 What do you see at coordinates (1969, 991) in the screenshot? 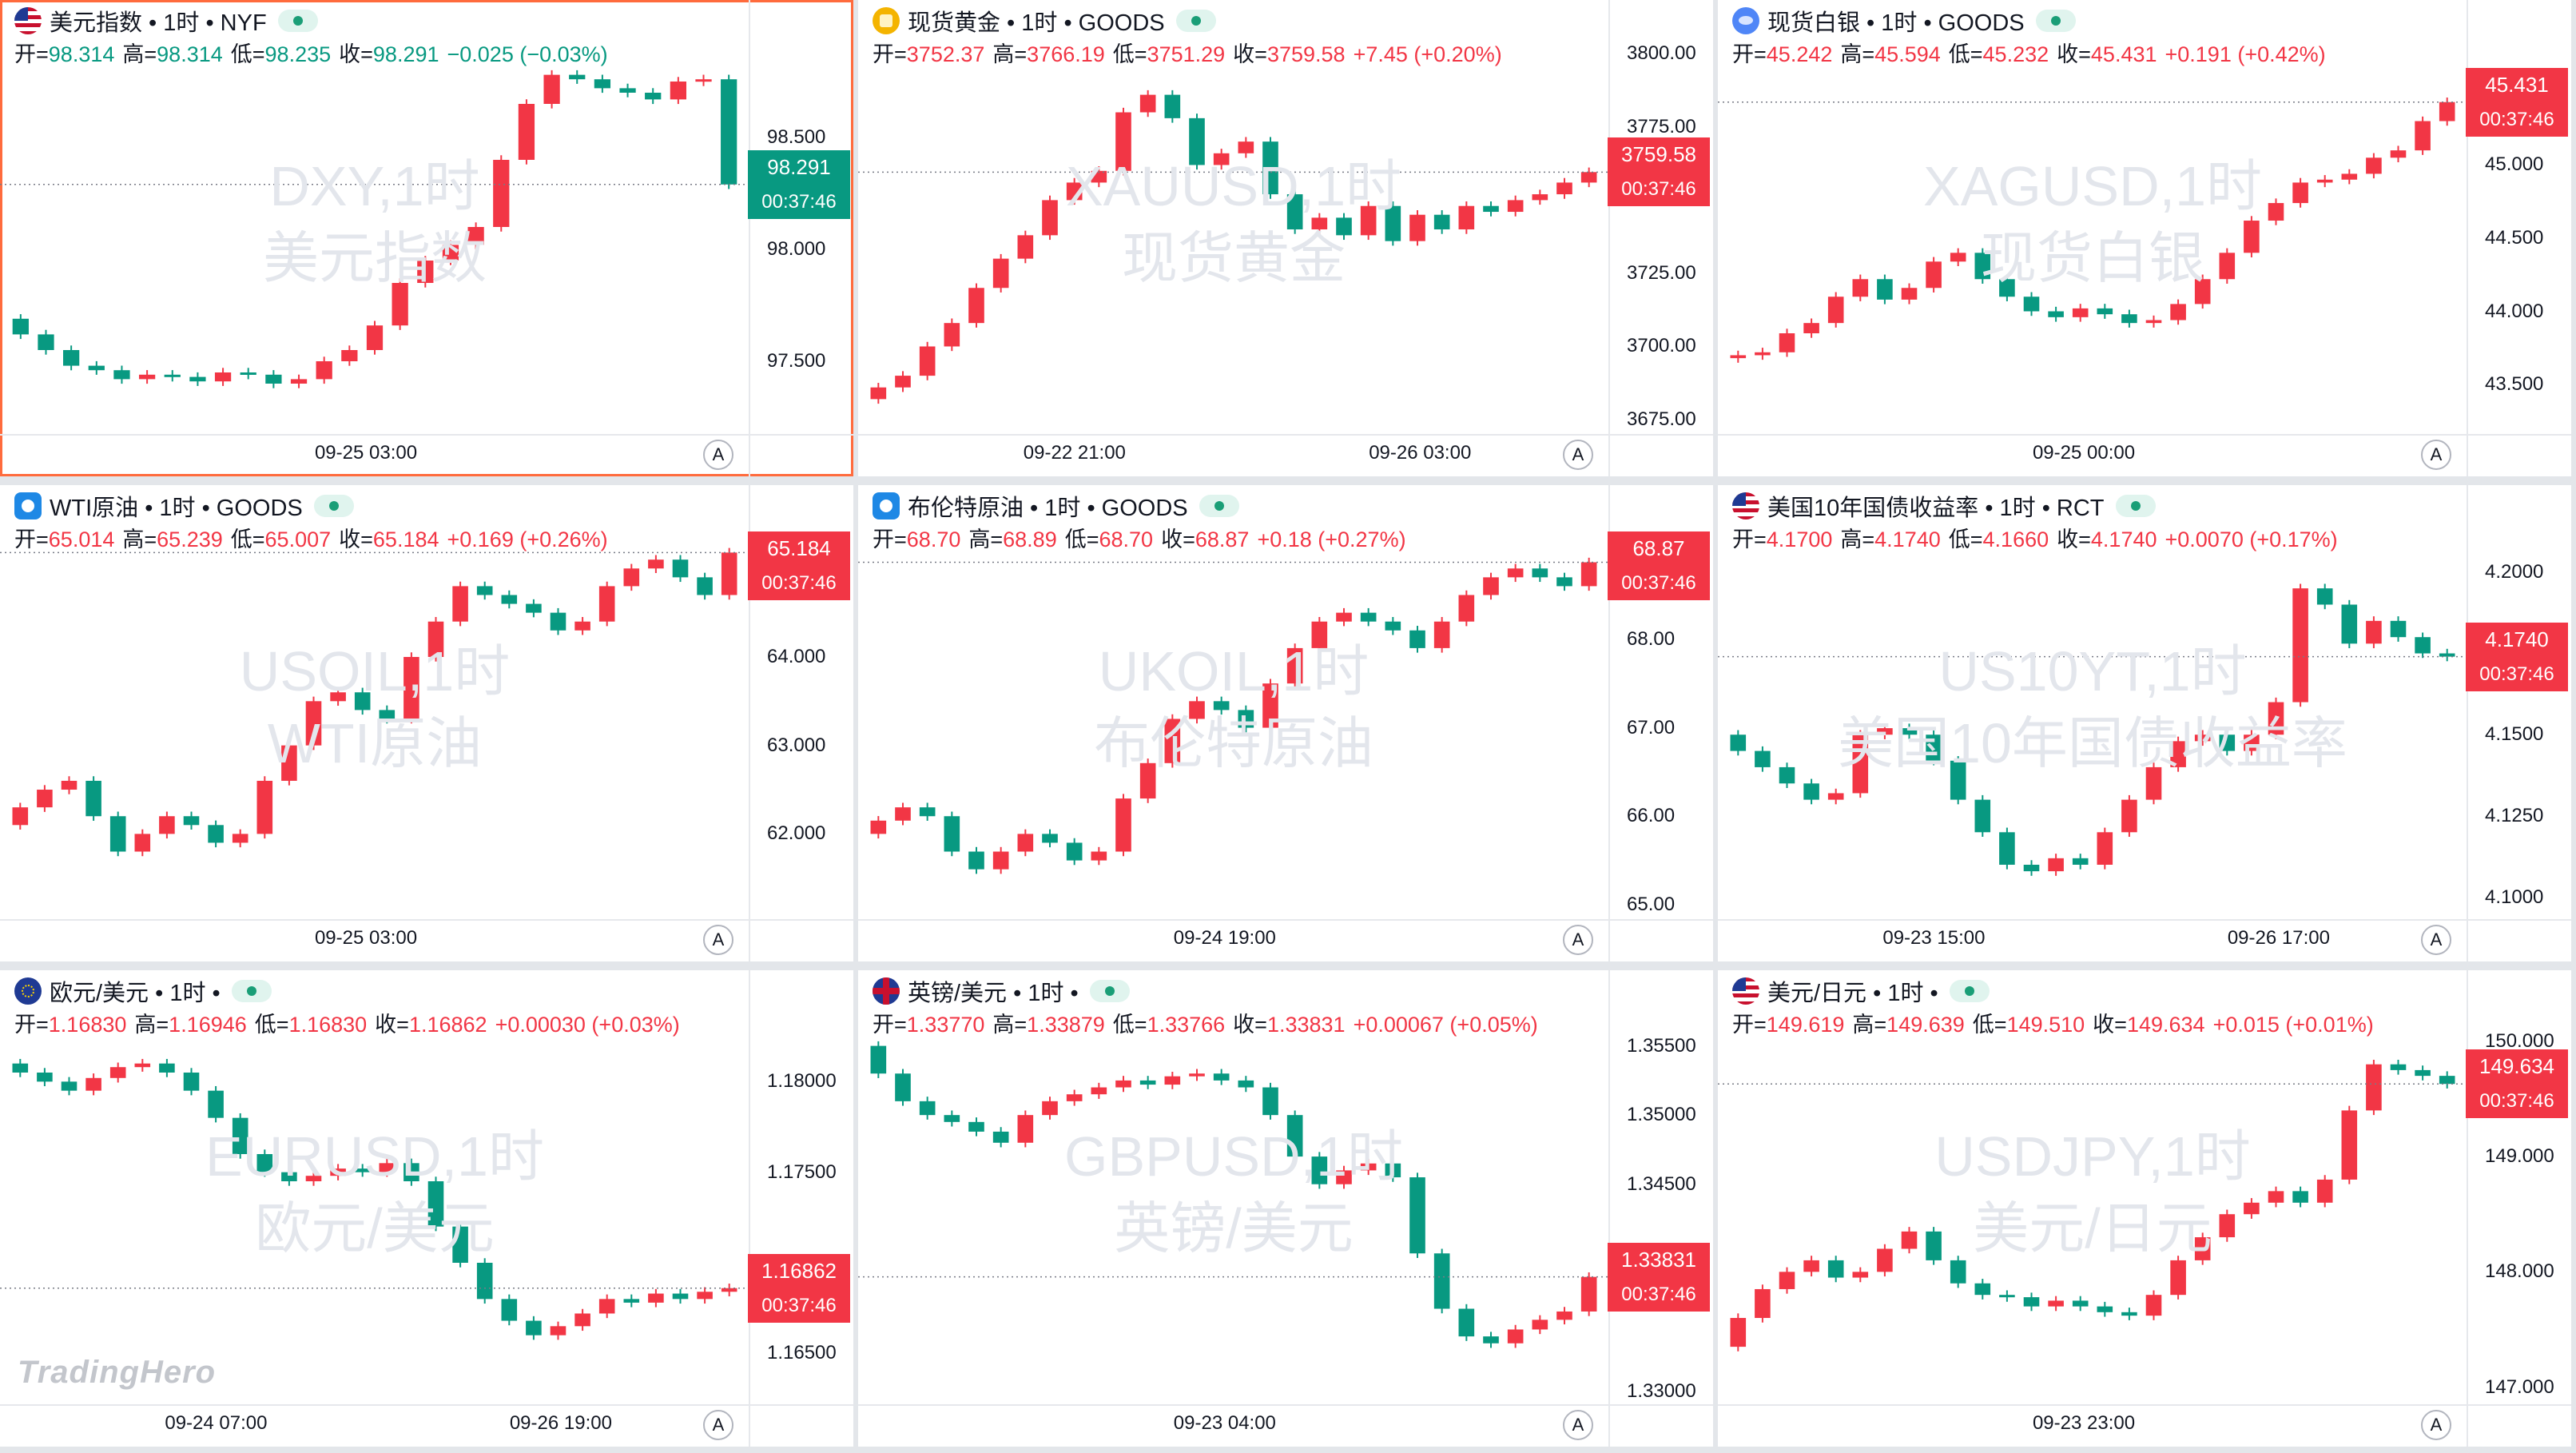
I see `market-status-icon` at bounding box center [1969, 991].